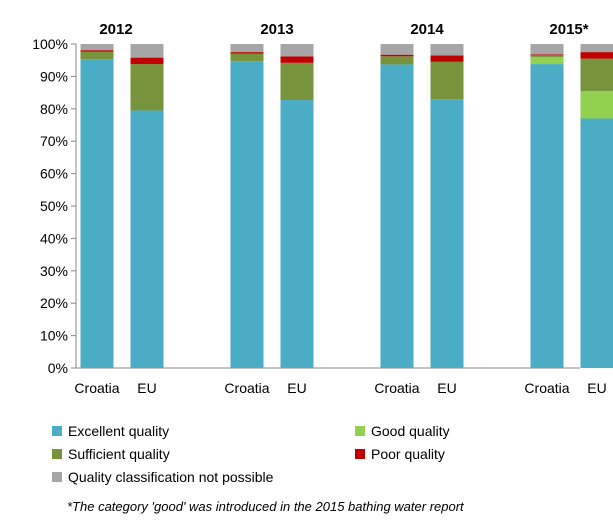  Describe the element at coordinates (54, 141) in the screenshot. I see `y-tick-label: 70%` at that location.